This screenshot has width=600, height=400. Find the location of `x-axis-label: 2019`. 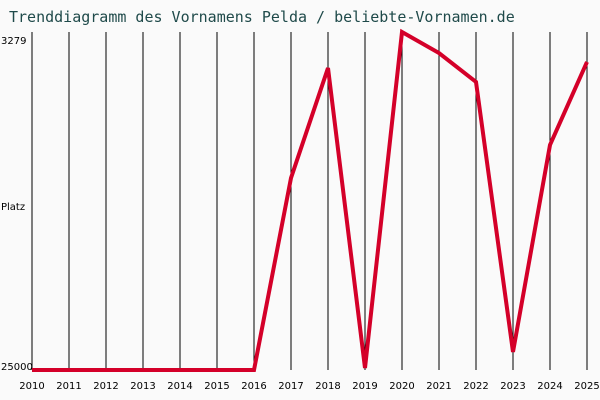

x-axis-label: 2019 is located at coordinates (365, 386).